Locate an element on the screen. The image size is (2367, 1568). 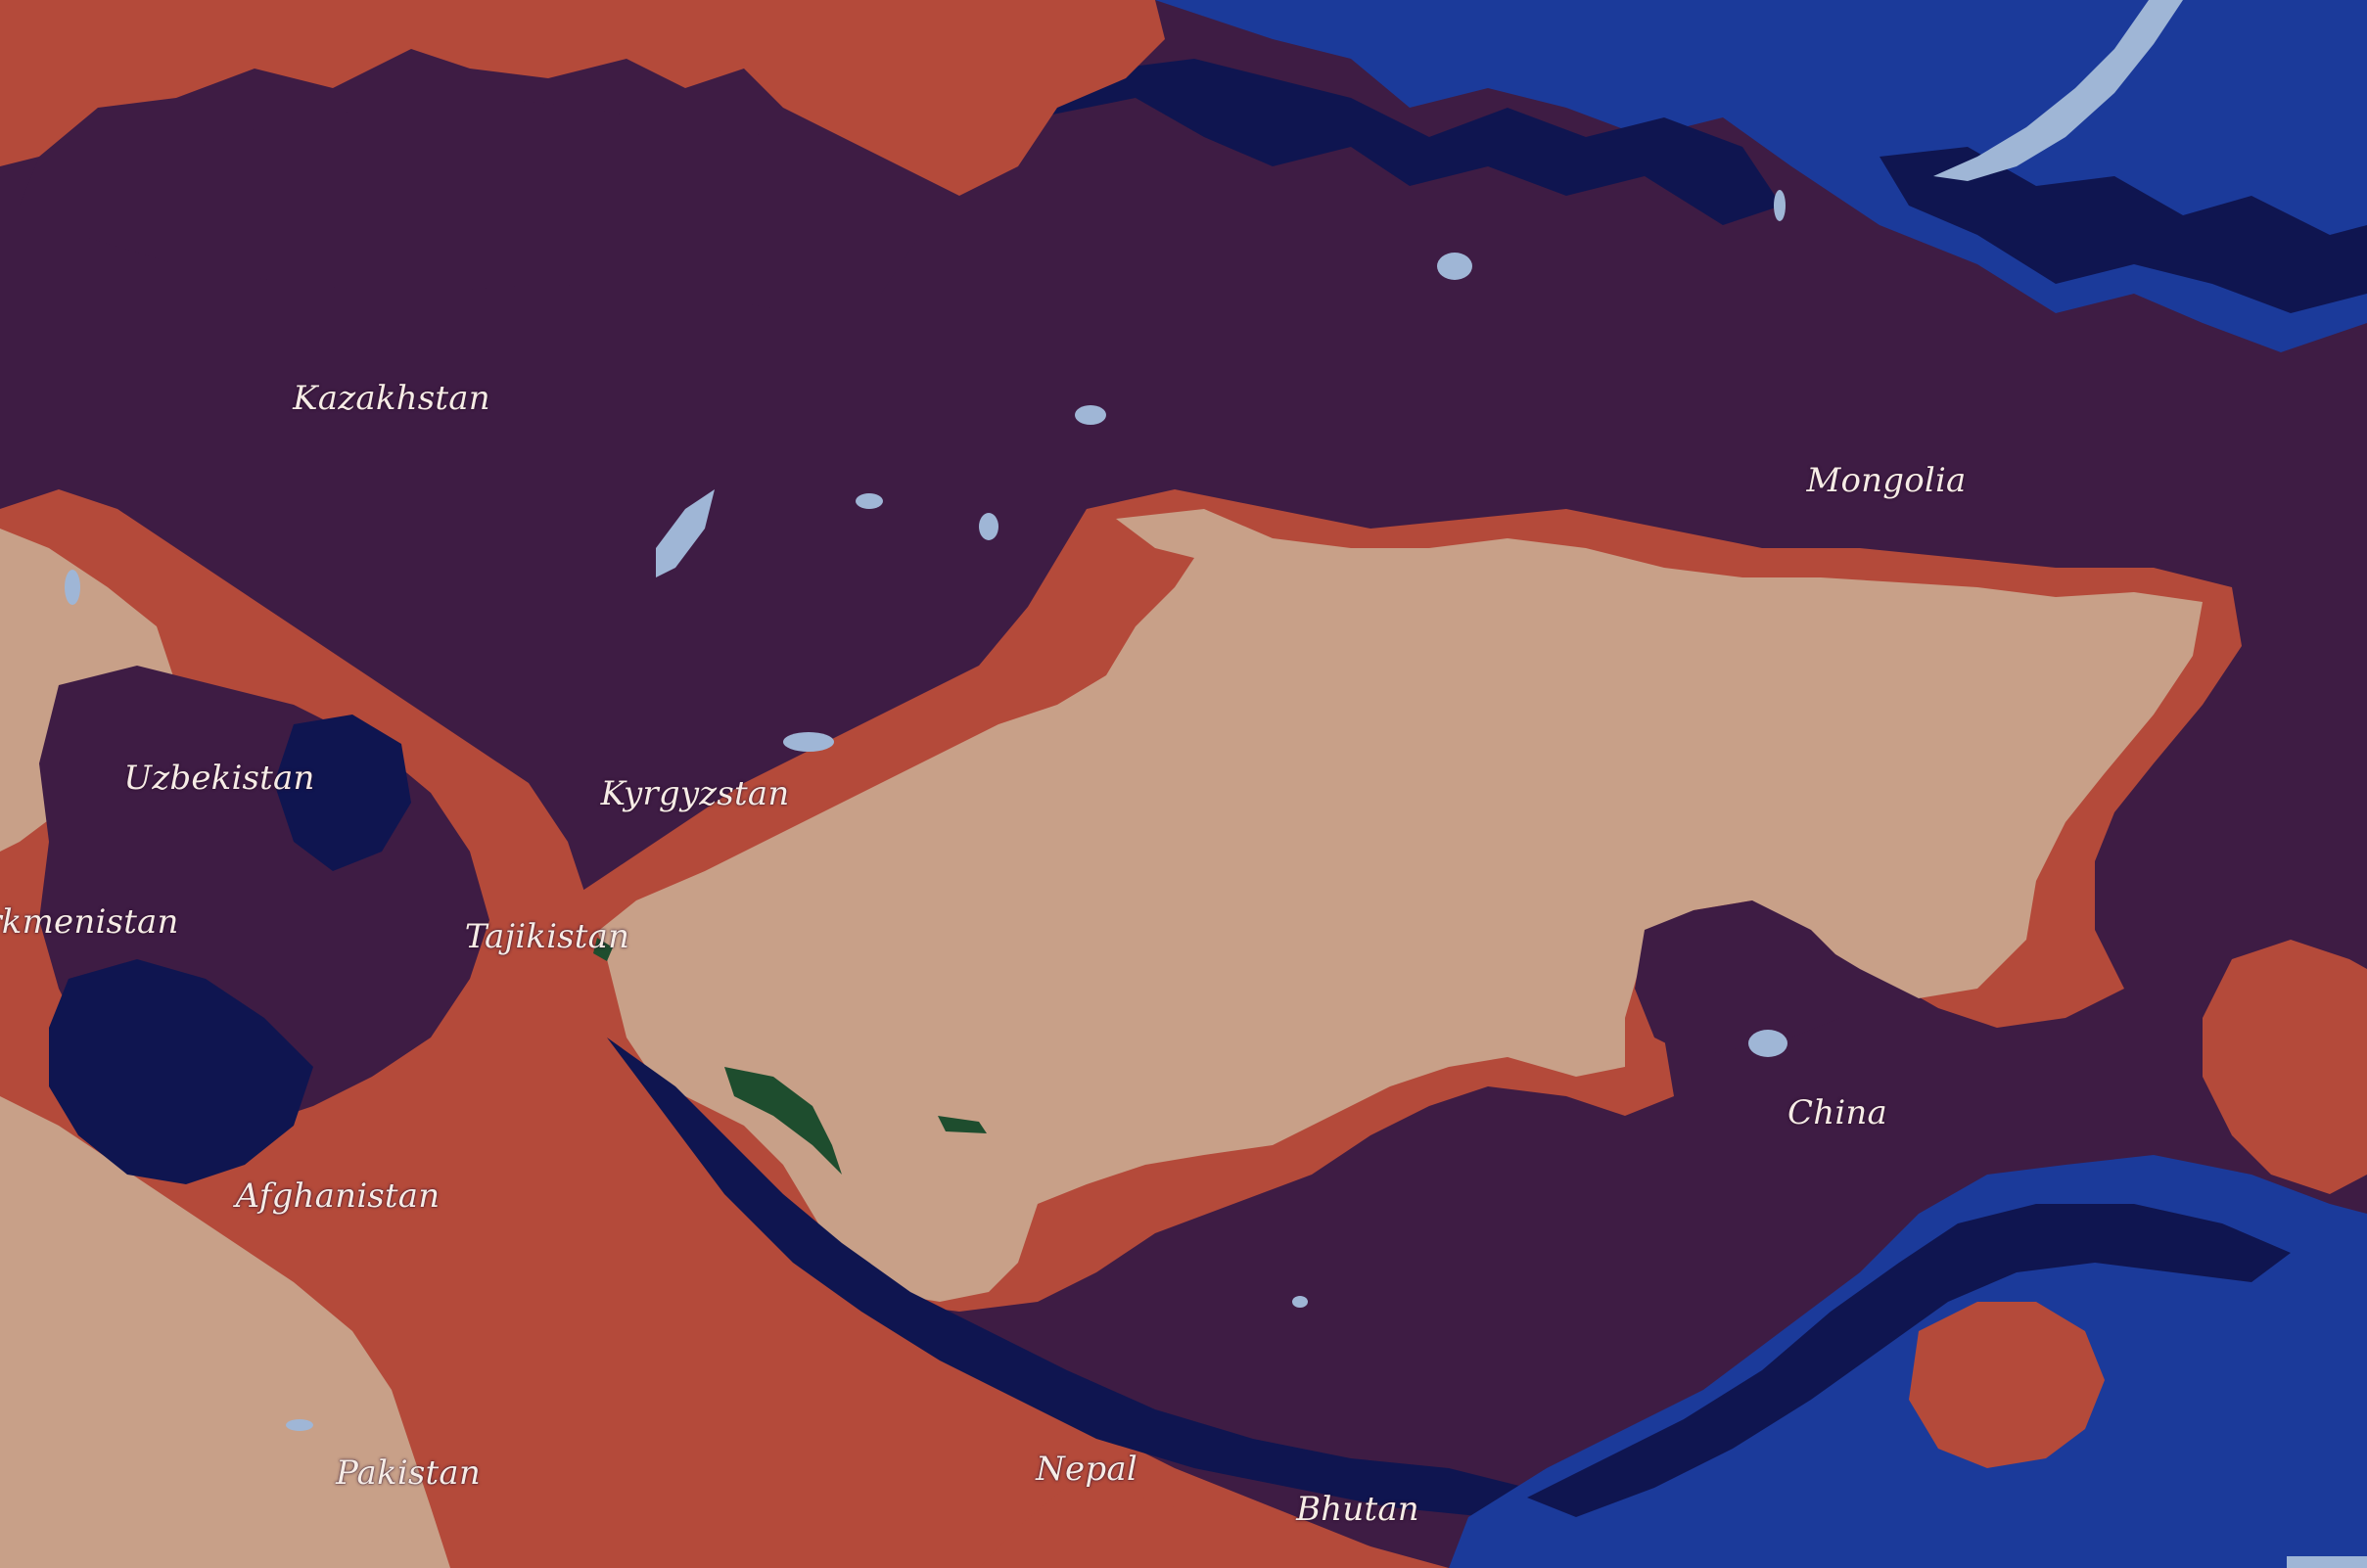
region-south-east-navy is located at coordinates (1909, 1360).